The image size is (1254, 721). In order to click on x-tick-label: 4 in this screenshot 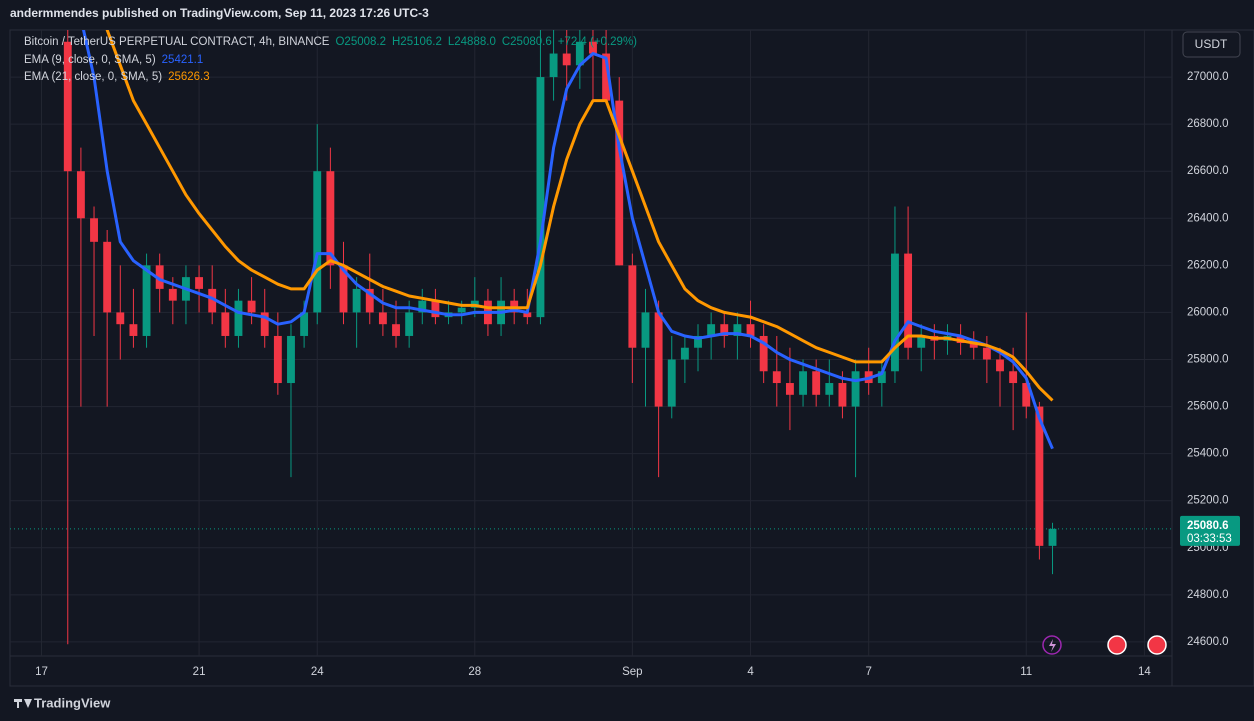, I will do `click(750, 672)`.